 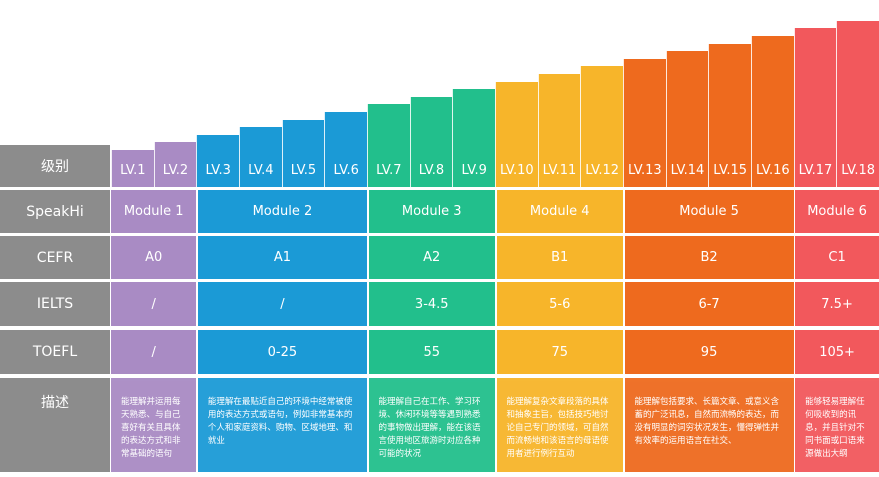 I want to click on level-bar-3-text: LV.3, so click(x=218, y=170).